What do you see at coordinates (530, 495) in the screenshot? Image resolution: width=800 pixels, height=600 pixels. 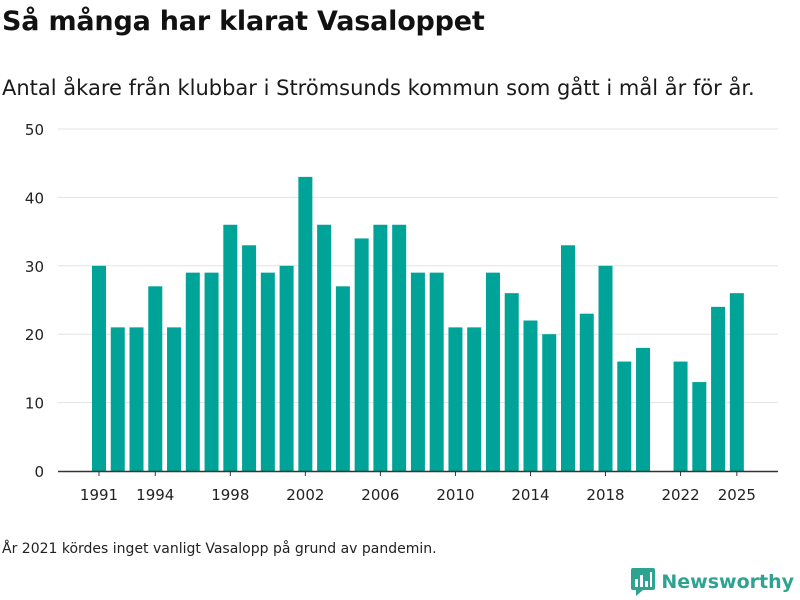 I see `x-tick-label: 2014` at bounding box center [530, 495].